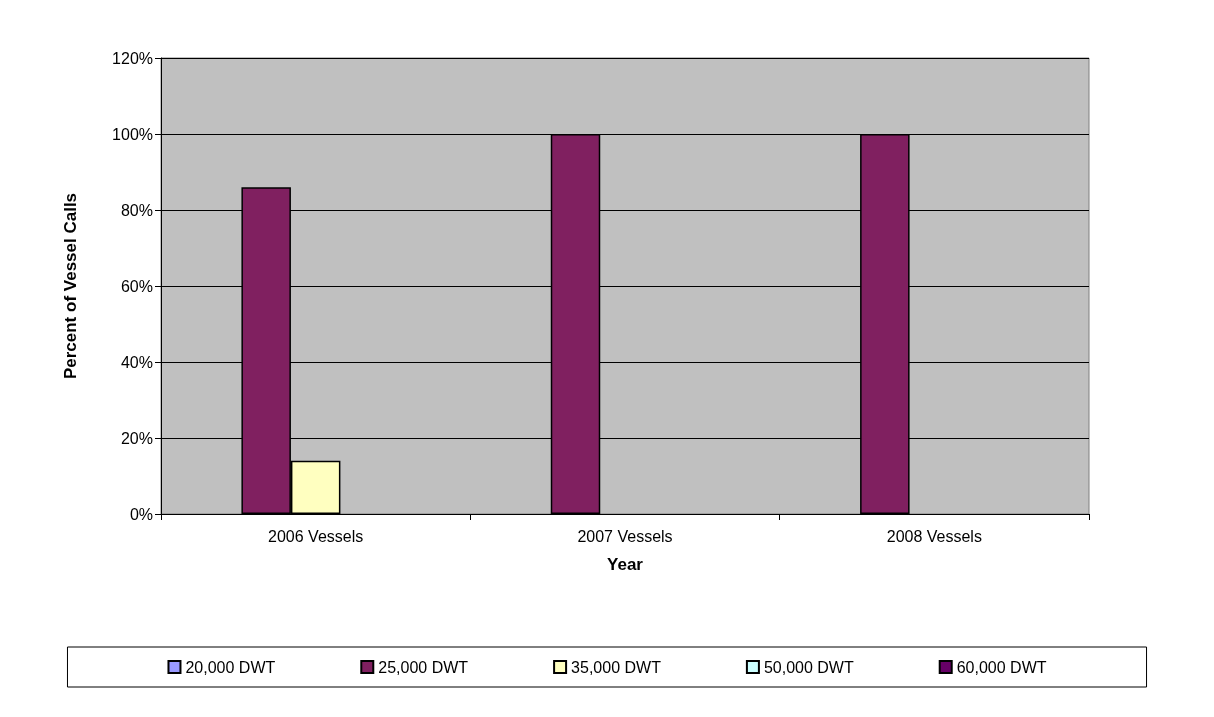  What do you see at coordinates (625, 564) in the screenshot?
I see `x-axis-title: Year` at bounding box center [625, 564].